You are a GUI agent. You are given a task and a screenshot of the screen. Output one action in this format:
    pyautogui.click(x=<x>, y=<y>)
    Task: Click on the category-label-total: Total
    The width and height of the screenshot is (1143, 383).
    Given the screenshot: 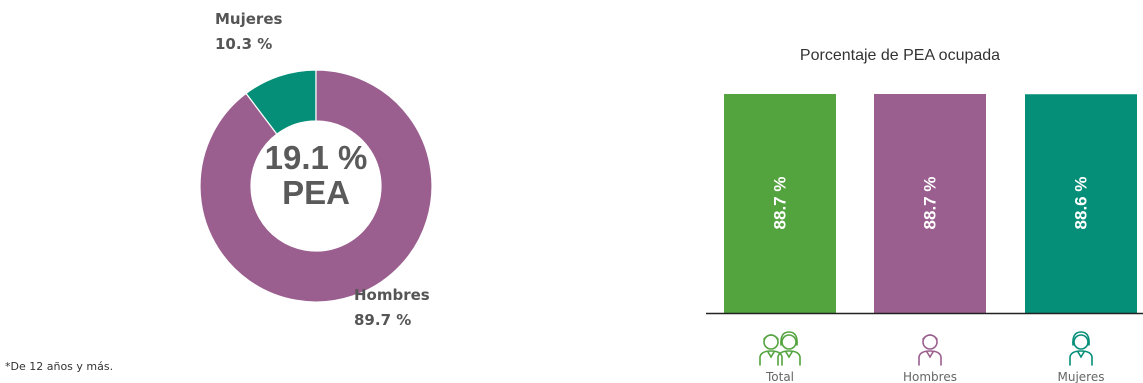 What is the action you would take?
    pyautogui.click(x=779, y=376)
    